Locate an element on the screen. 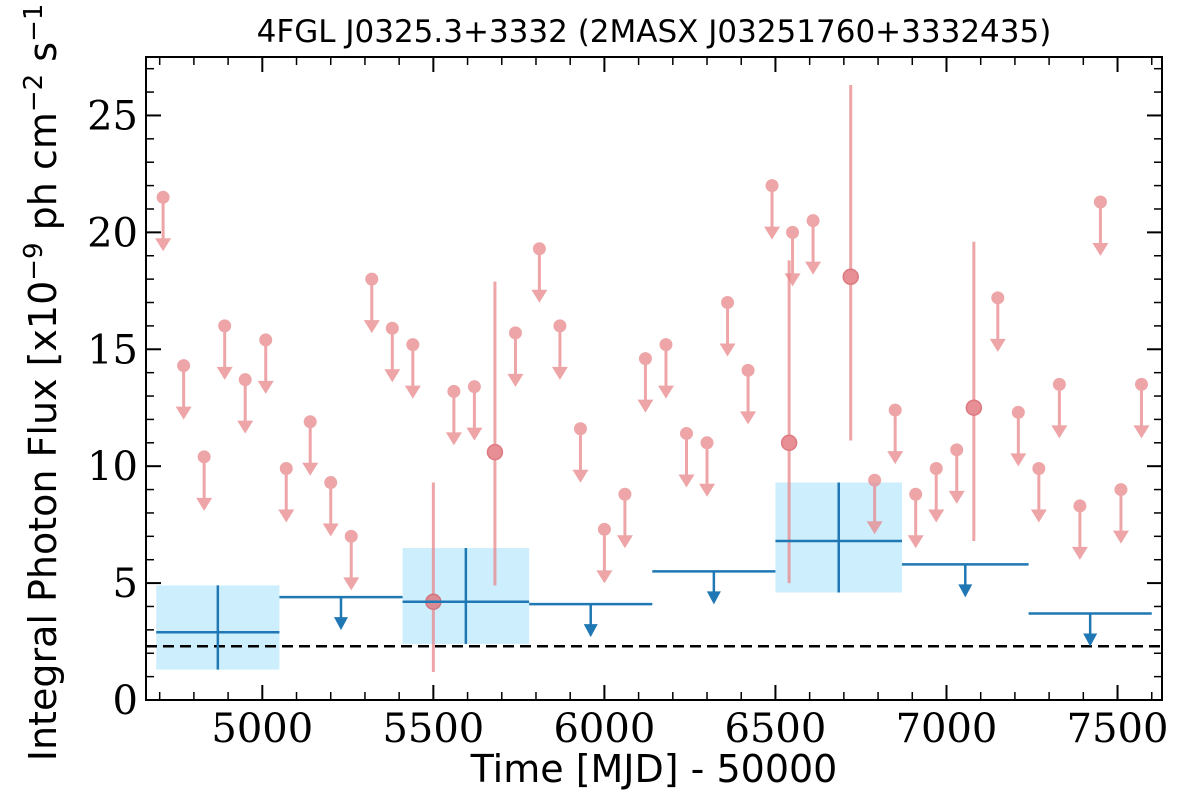 The height and width of the screenshot is (800, 1200). y-tick-label: 5 is located at coordinates (125, 584).